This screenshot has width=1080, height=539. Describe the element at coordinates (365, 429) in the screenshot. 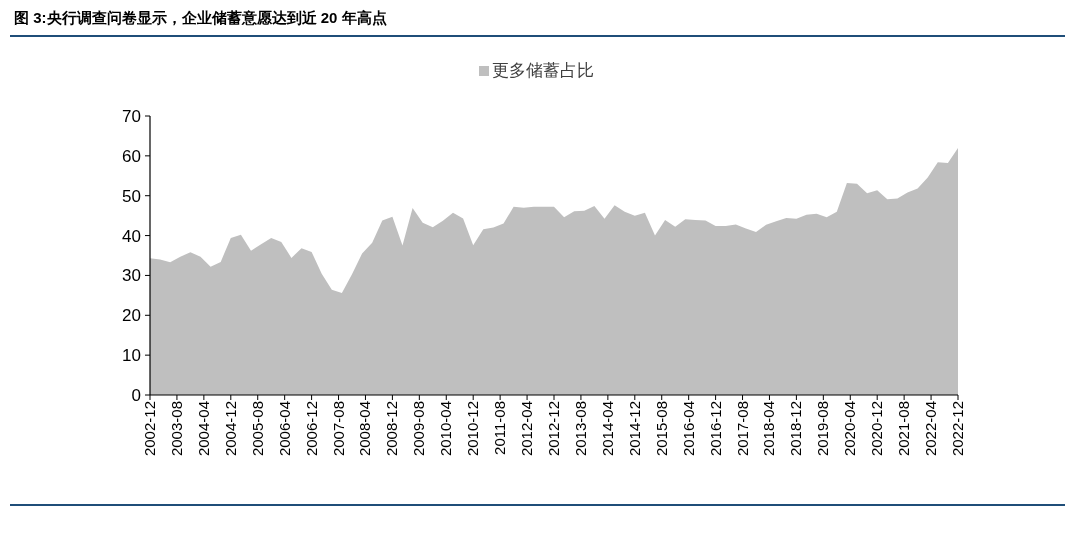

I see `x-tick-label: 2008-04` at that location.